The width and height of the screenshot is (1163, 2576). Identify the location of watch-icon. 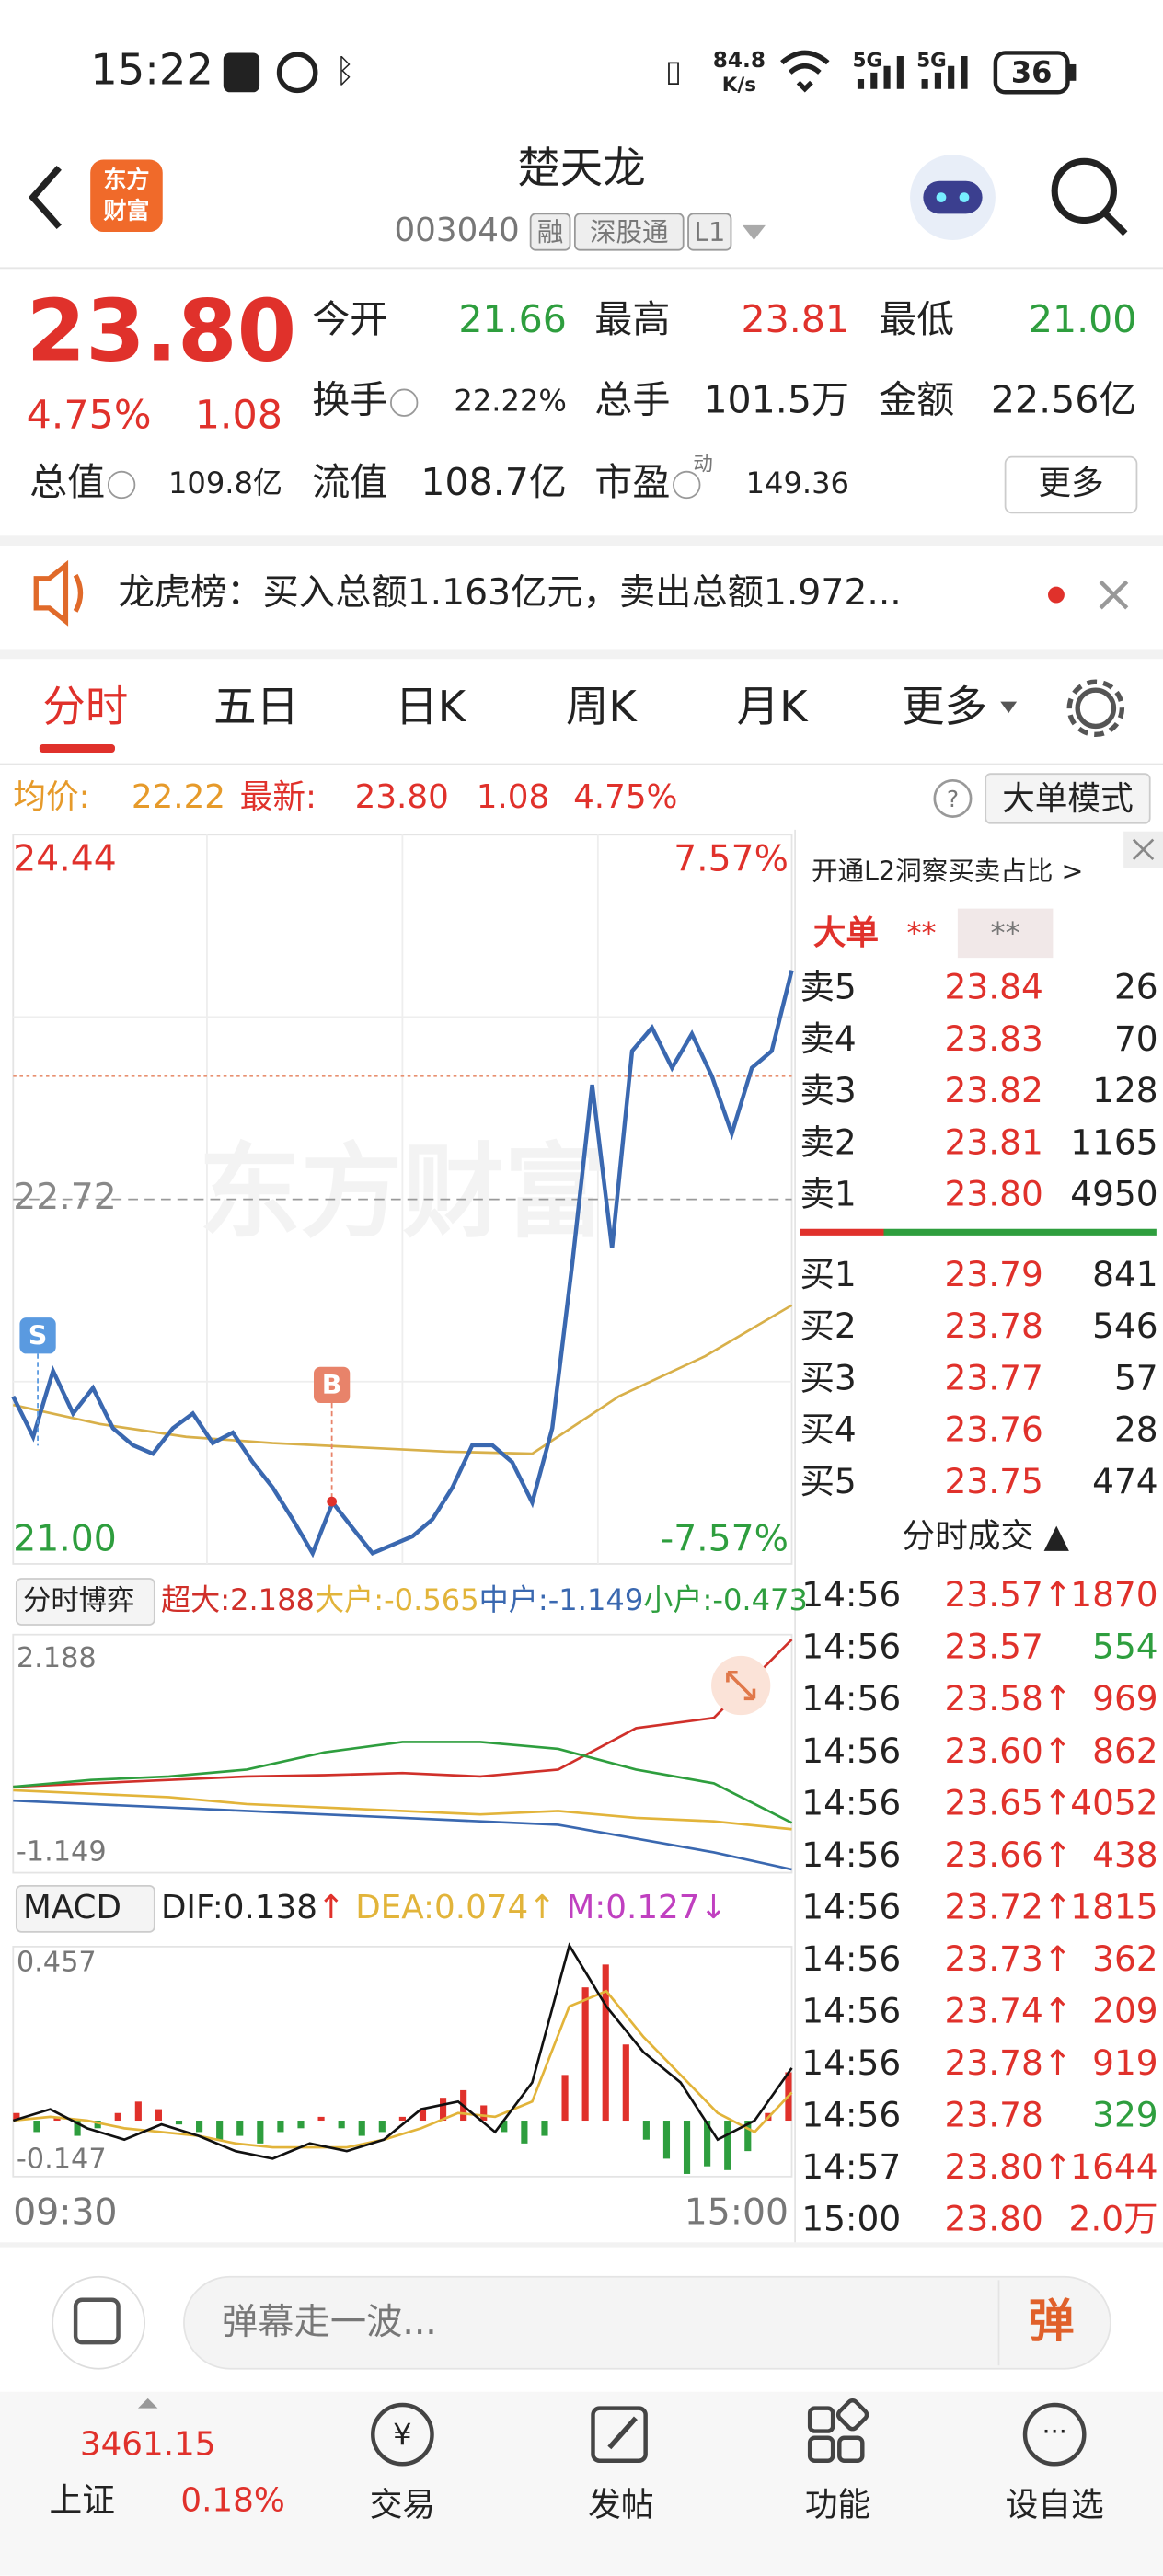
(1054, 2434).